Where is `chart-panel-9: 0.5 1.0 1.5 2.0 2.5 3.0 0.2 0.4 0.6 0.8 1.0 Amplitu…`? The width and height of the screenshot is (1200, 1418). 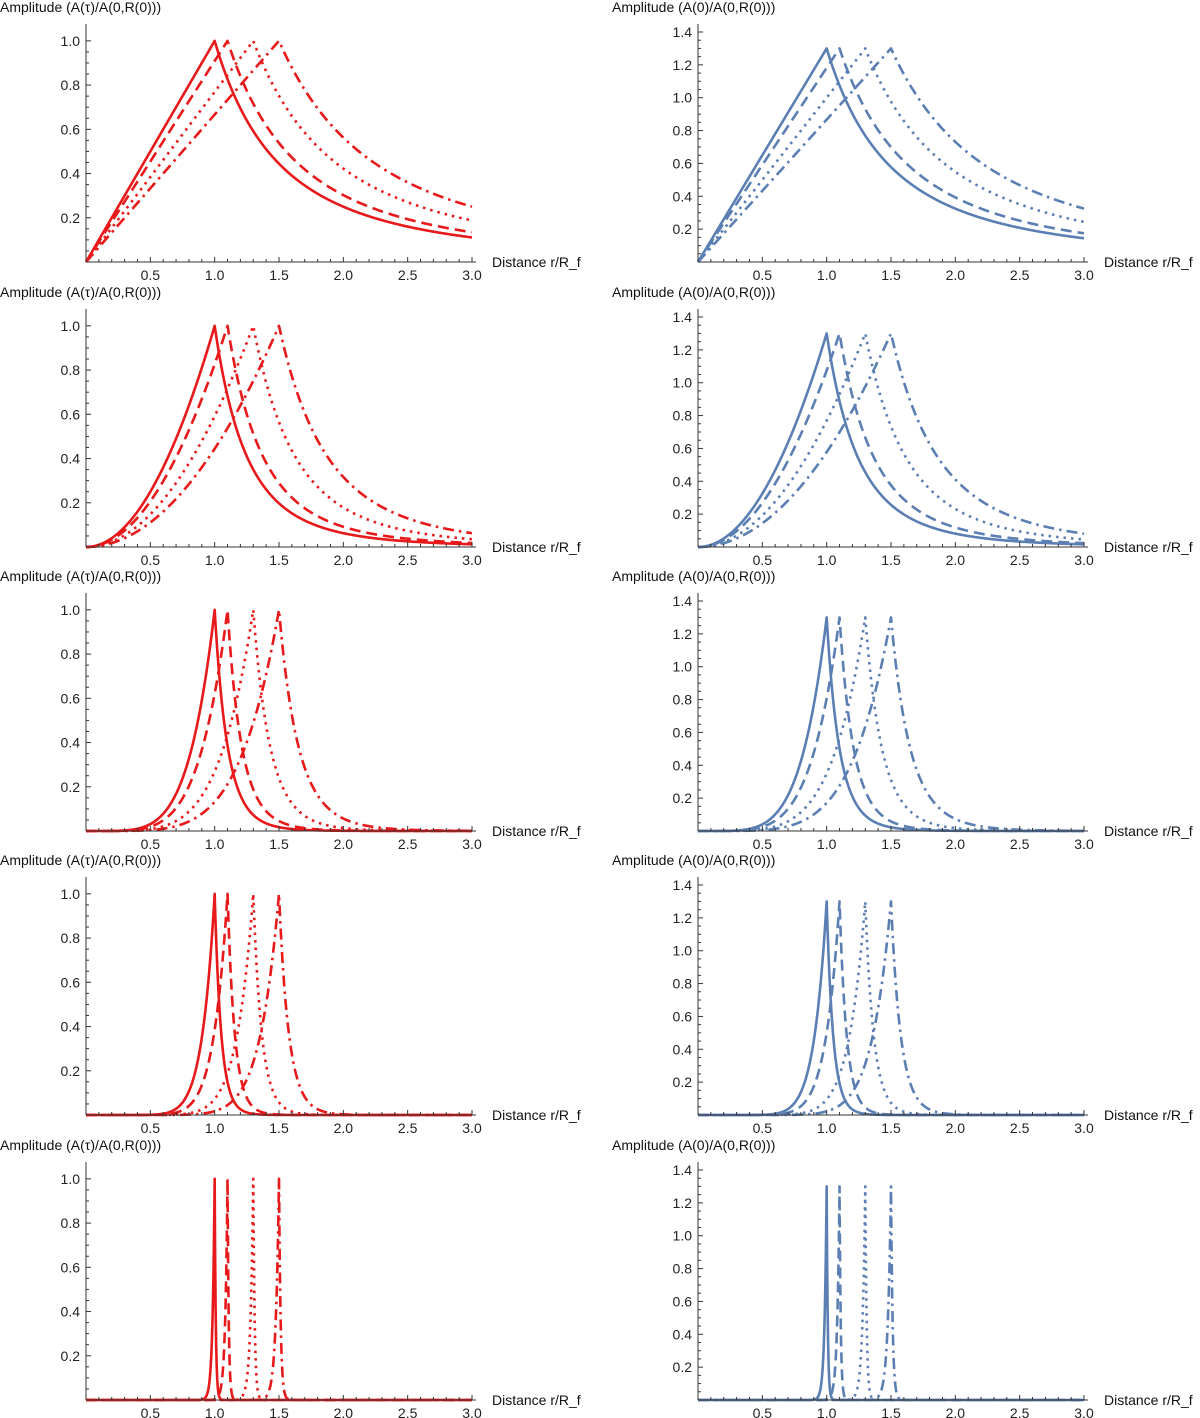
chart-panel-9: 0.5 1.0 1.5 2.0 2.5 3.0 0.2 0.4 0.6 0.8 1.0 Amplitu… is located at coordinates (290, 1277).